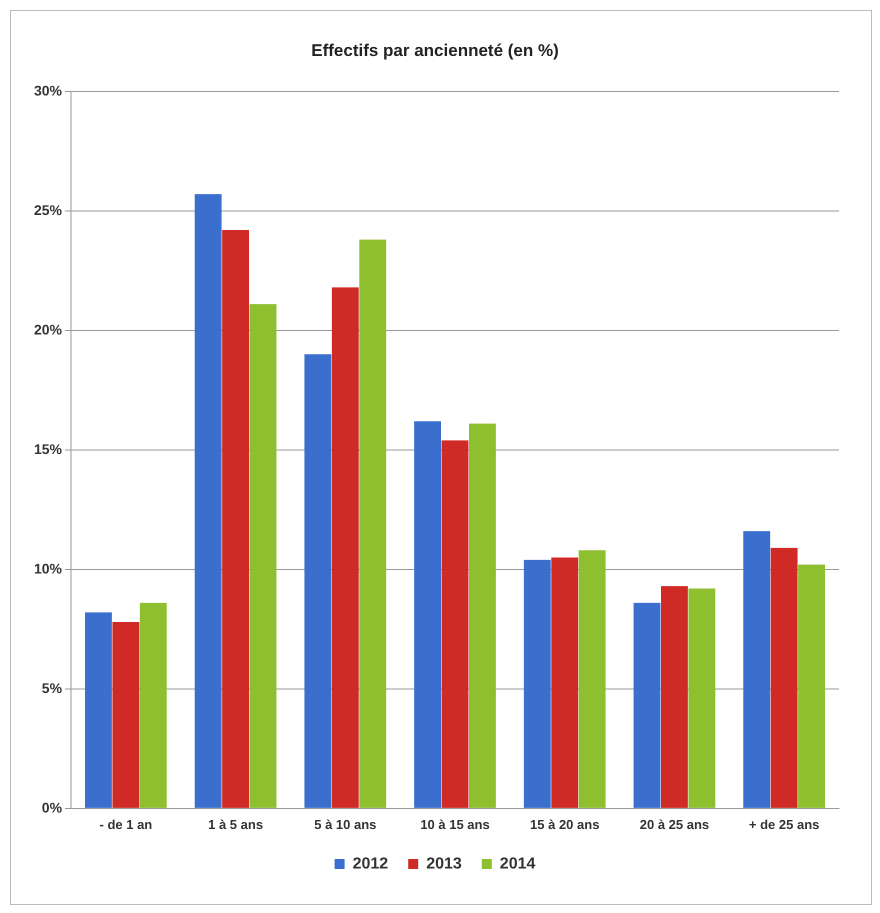 The image size is (880, 913). Describe the element at coordinates (48, 90) in the screenshot. I see `y-tick-label: 30%` at that location.